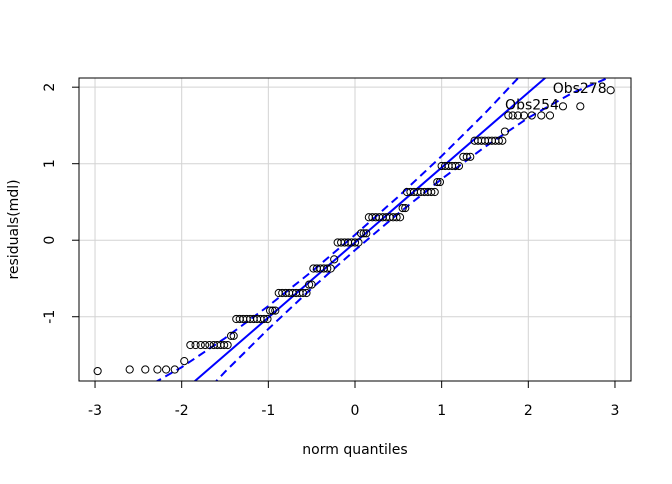  What do you see at coordinates (615, 411) in the screenshot?
I see `x-tick-label: 3` at bounding box center [615, 411].